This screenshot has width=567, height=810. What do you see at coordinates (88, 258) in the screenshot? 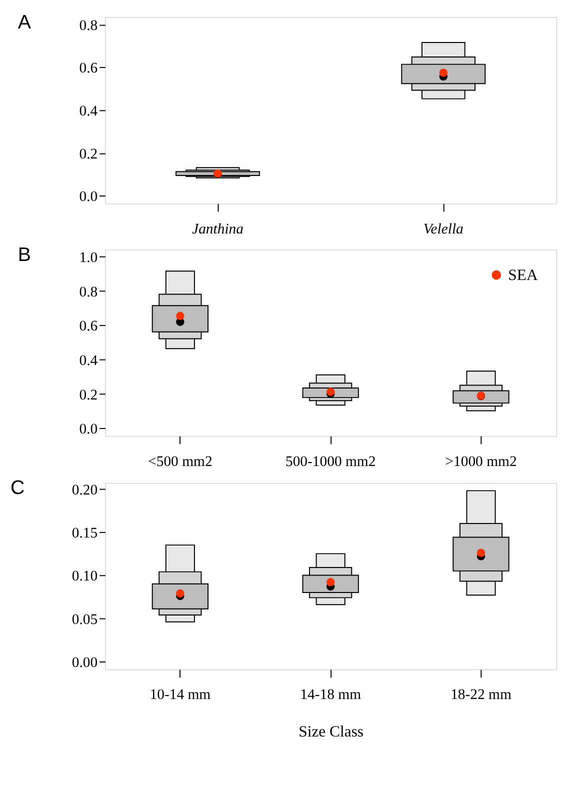
I see `y-tick-label: 1.0` at bounding box center [88, 258].